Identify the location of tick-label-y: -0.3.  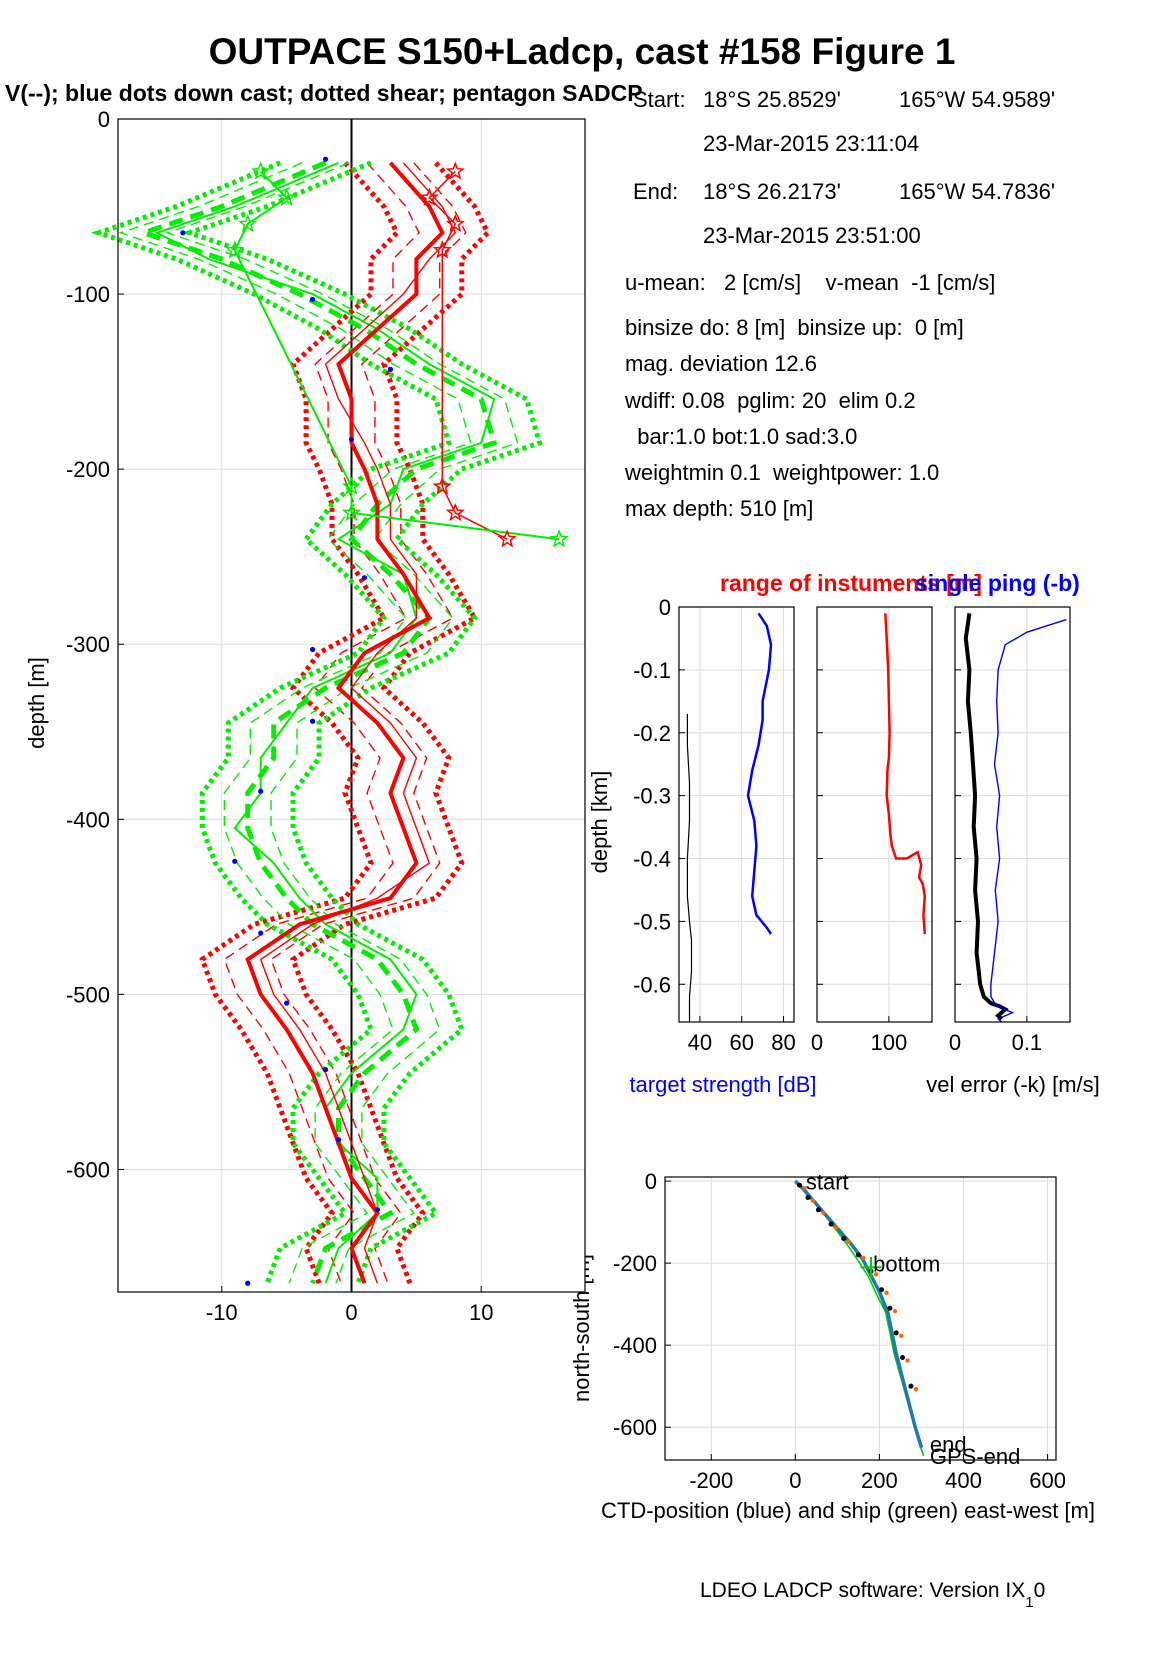
(652, 796).